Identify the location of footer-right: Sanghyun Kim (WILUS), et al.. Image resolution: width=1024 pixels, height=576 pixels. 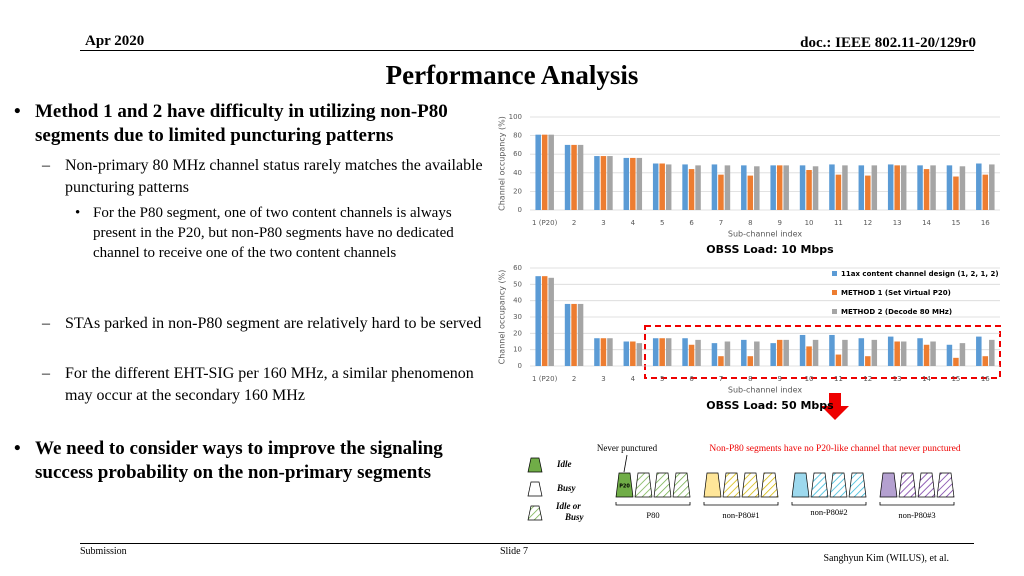
(886, 558).